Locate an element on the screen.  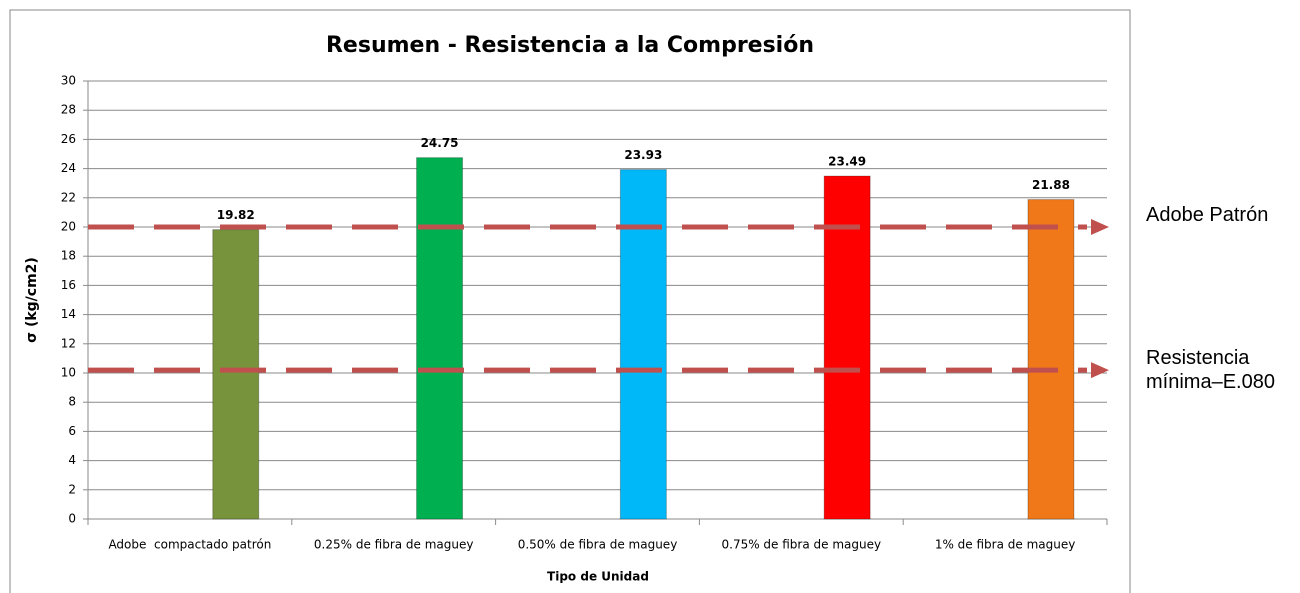
data-label: 21.88 is located at coordinates (1051, 185).